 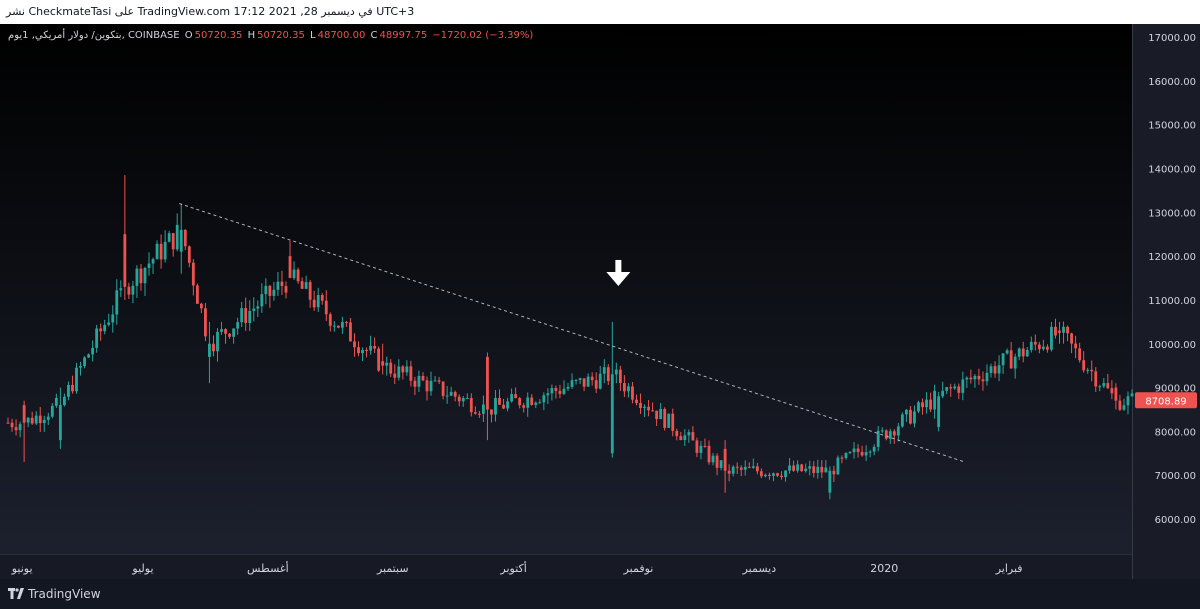 I want to click on price-axis, so click(x=1166, y=301).